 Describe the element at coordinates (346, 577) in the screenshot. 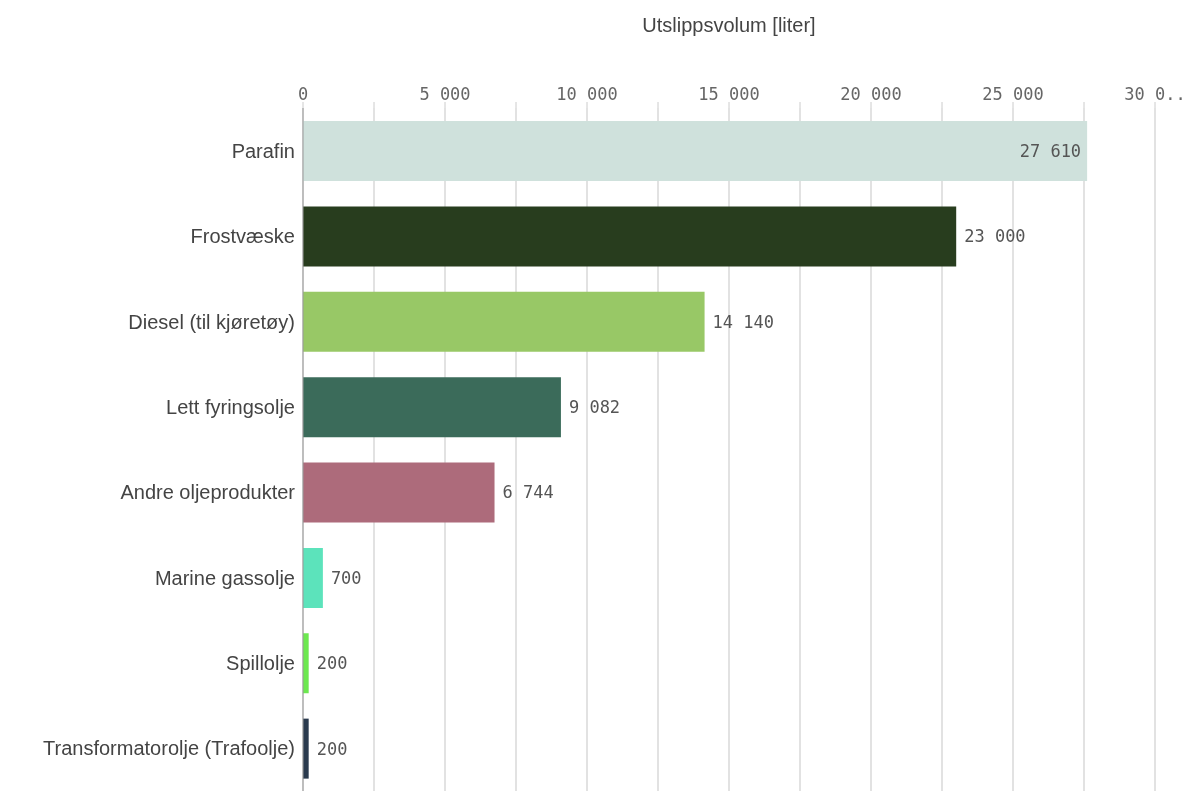

I see `data-label: 700` at that location.